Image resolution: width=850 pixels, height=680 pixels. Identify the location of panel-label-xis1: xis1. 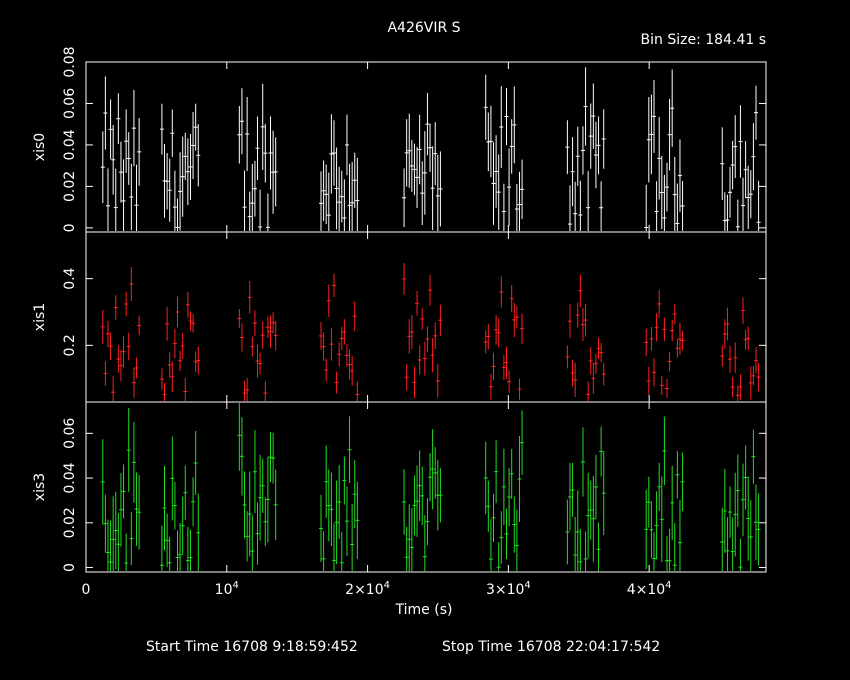
(40, 317).